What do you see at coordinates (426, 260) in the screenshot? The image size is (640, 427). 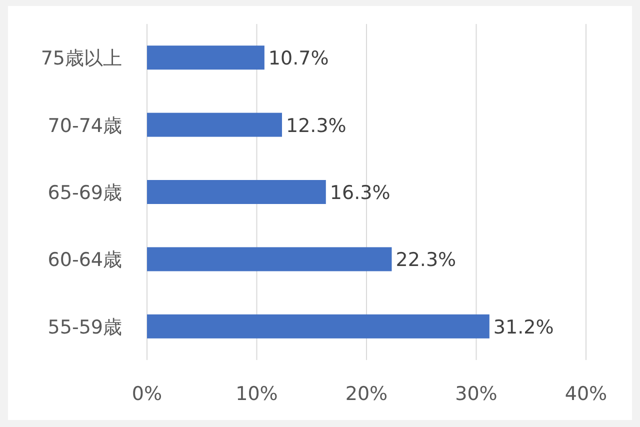 I see `data-label: 22.3%` at bounding box center [426, 260].